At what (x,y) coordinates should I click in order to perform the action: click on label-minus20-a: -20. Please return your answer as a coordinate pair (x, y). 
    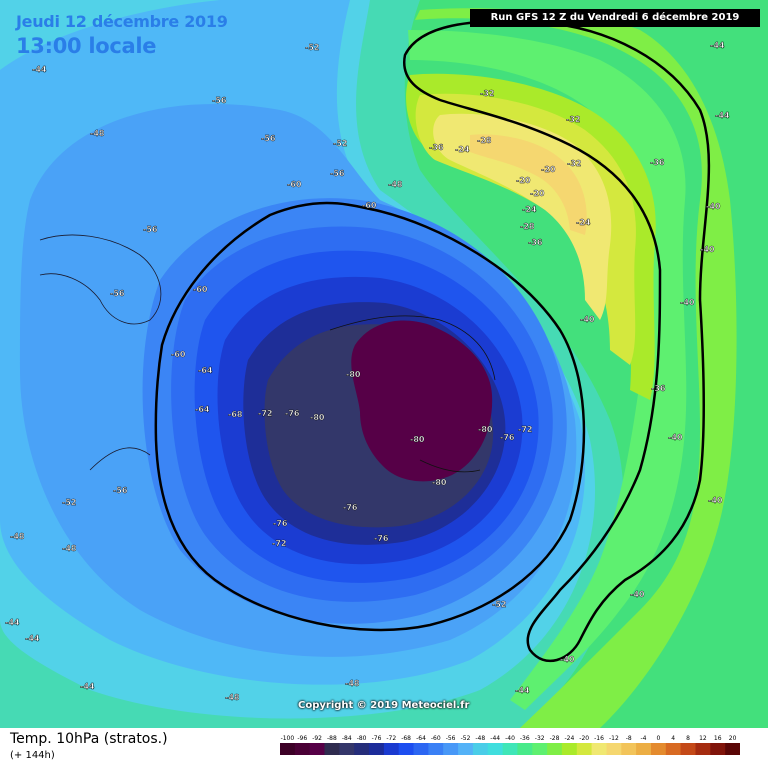
    Looking at the image, I should click on (523, 180).